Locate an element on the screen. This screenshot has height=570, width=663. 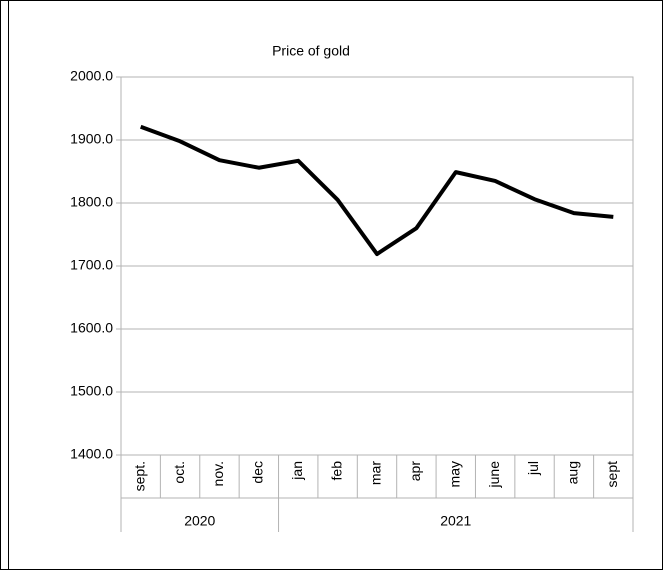
x-tick-label: may is located at coordinates (454, 474).